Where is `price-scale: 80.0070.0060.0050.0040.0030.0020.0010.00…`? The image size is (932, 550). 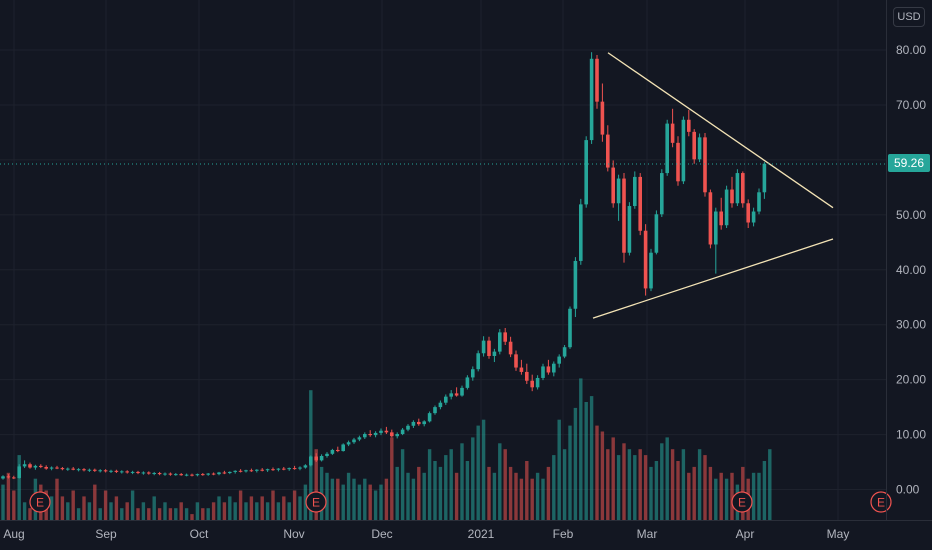 price-scale: 80.0070.0060.0050.0040.0030.0020.0010.00… is located at coordinates (911, 270).